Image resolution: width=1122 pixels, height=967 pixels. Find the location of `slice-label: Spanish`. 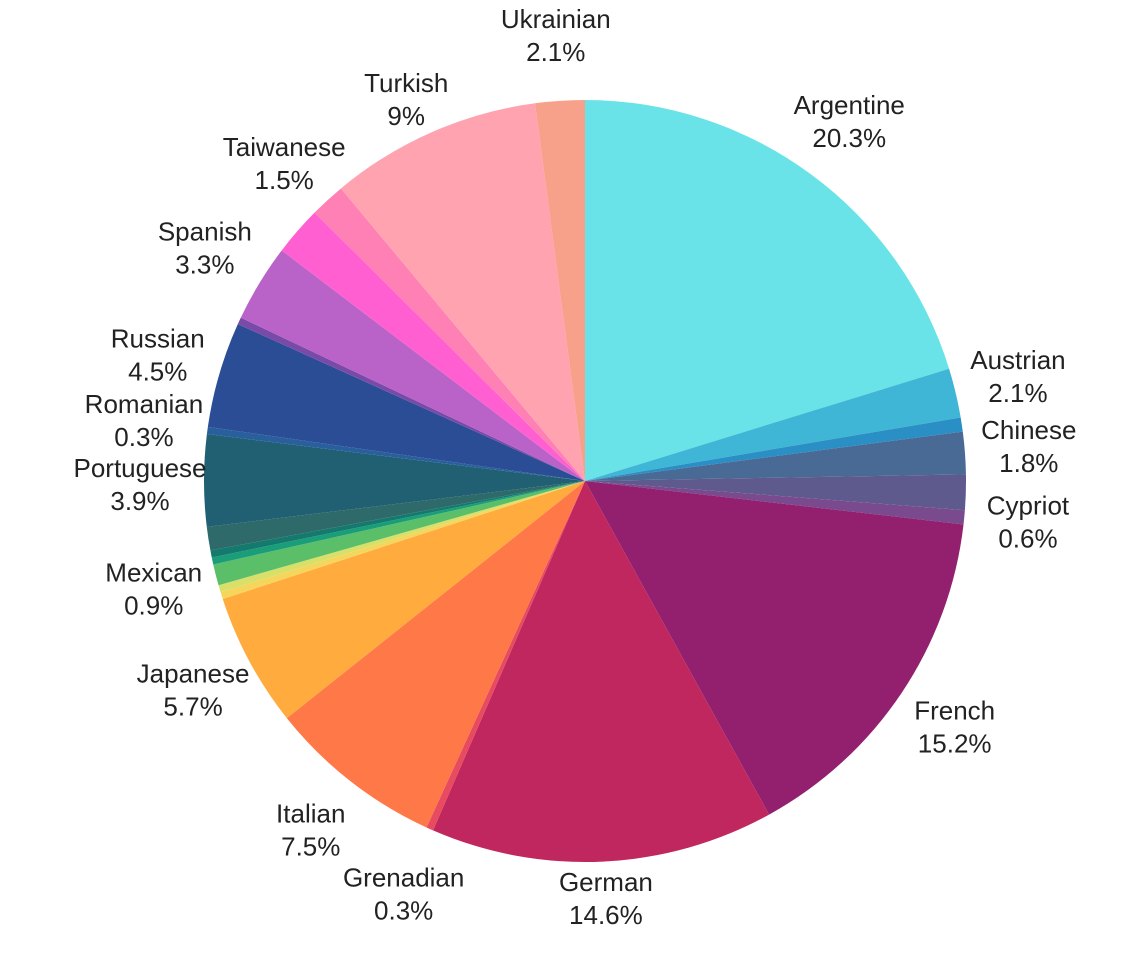

slice-label: Spanish is located at coordinates (205, 232).